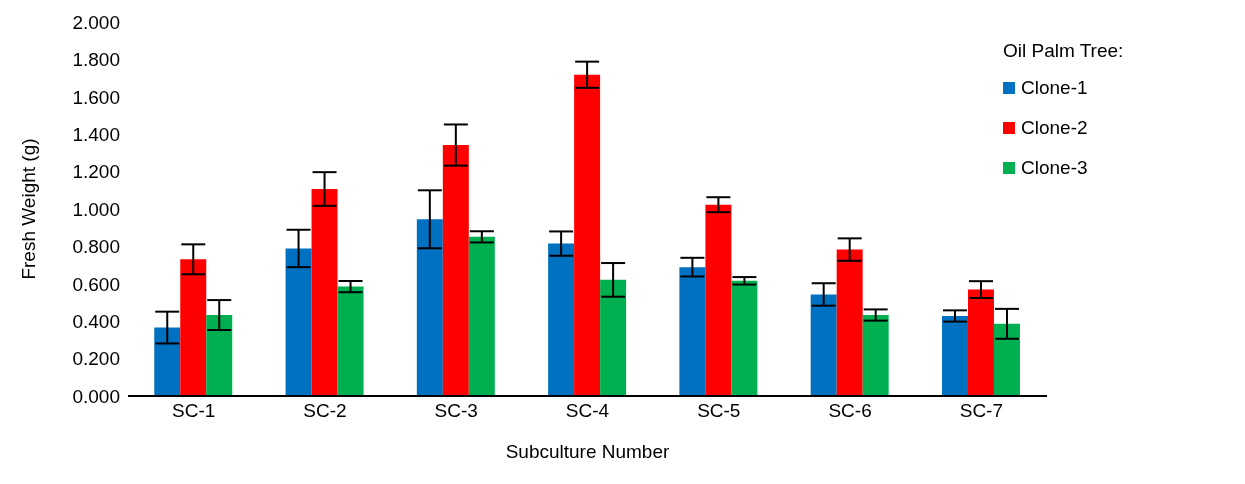 The height and width of the screenshot is (484, 1245). I want to click on y-tick-label: 0.200, so click(96, 359).